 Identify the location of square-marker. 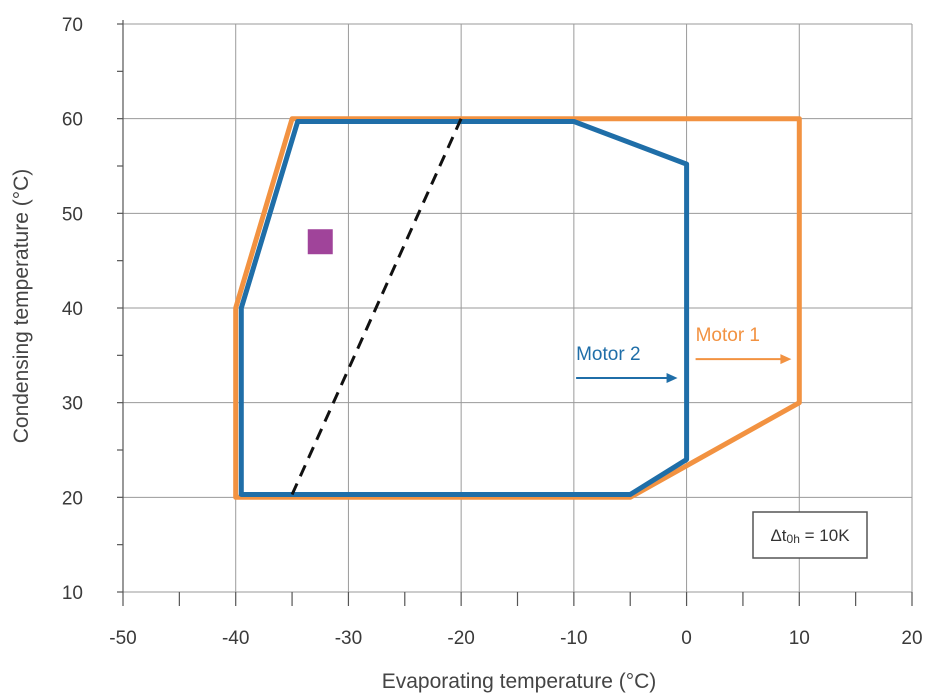
(320, 242).